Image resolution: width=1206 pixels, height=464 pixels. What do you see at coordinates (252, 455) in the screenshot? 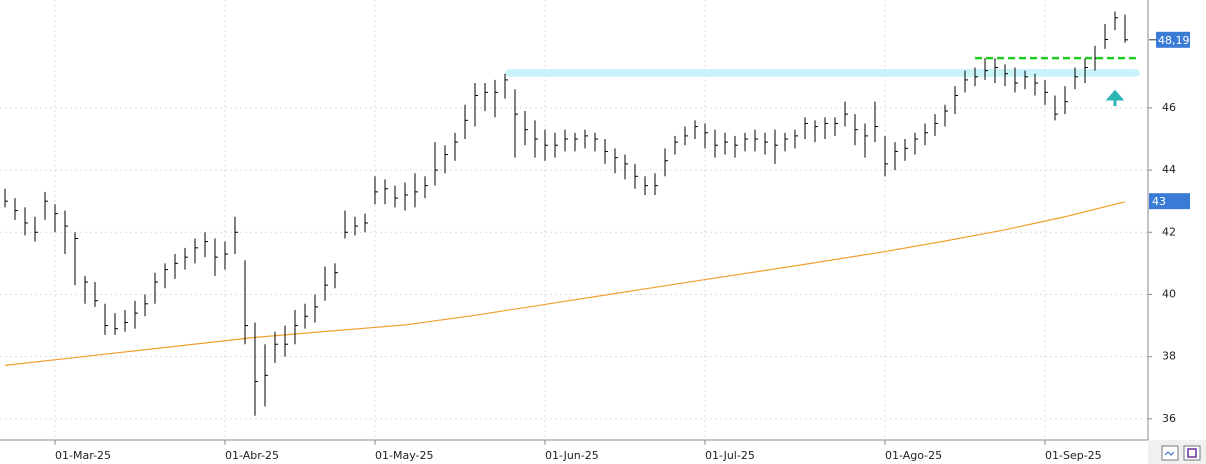
I see `x-tick-label: 01-Abr-25` at bounding box center [252, 455].